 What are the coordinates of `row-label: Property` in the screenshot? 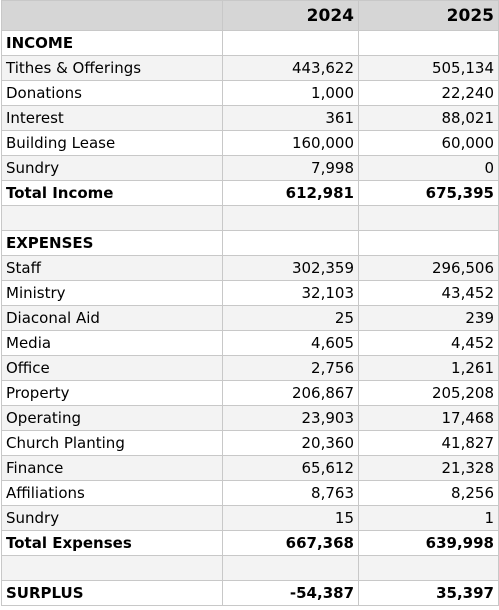 It's located at (112, 393).